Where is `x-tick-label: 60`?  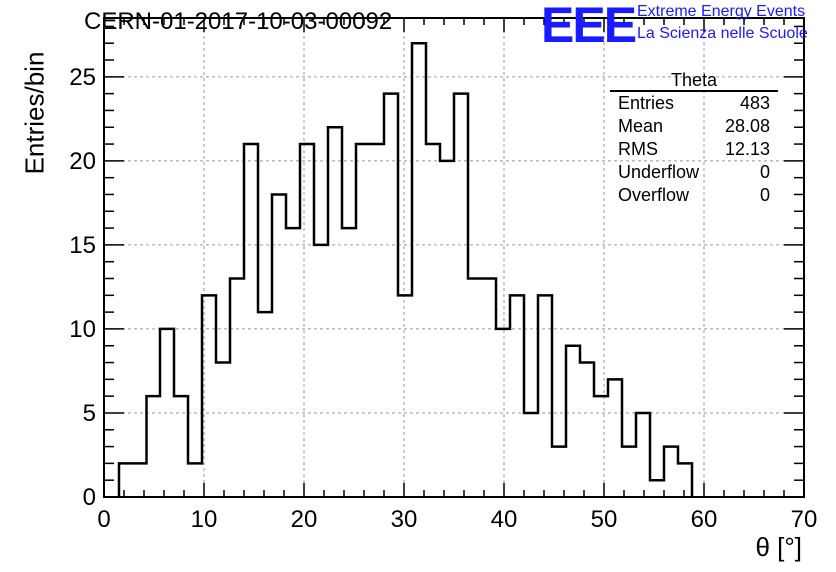 x-tick-label: 60 is located at coordinates (704, 519).